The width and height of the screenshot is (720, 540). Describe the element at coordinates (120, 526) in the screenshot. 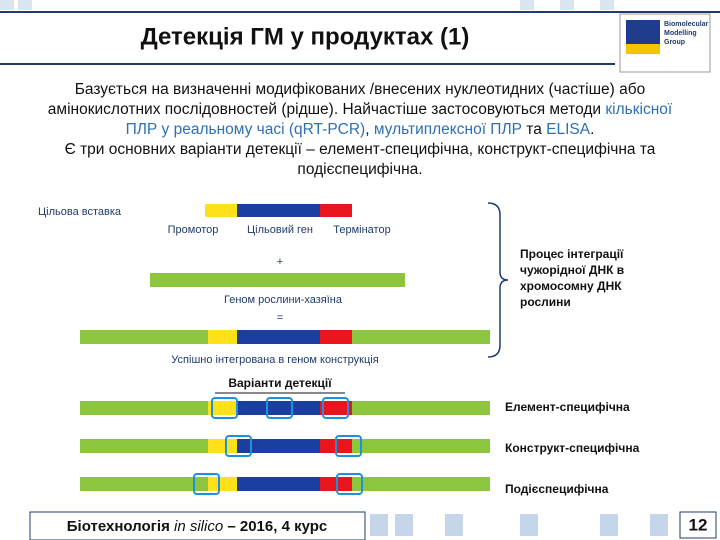

I see `footer-part: Біотехнологія` at that location.